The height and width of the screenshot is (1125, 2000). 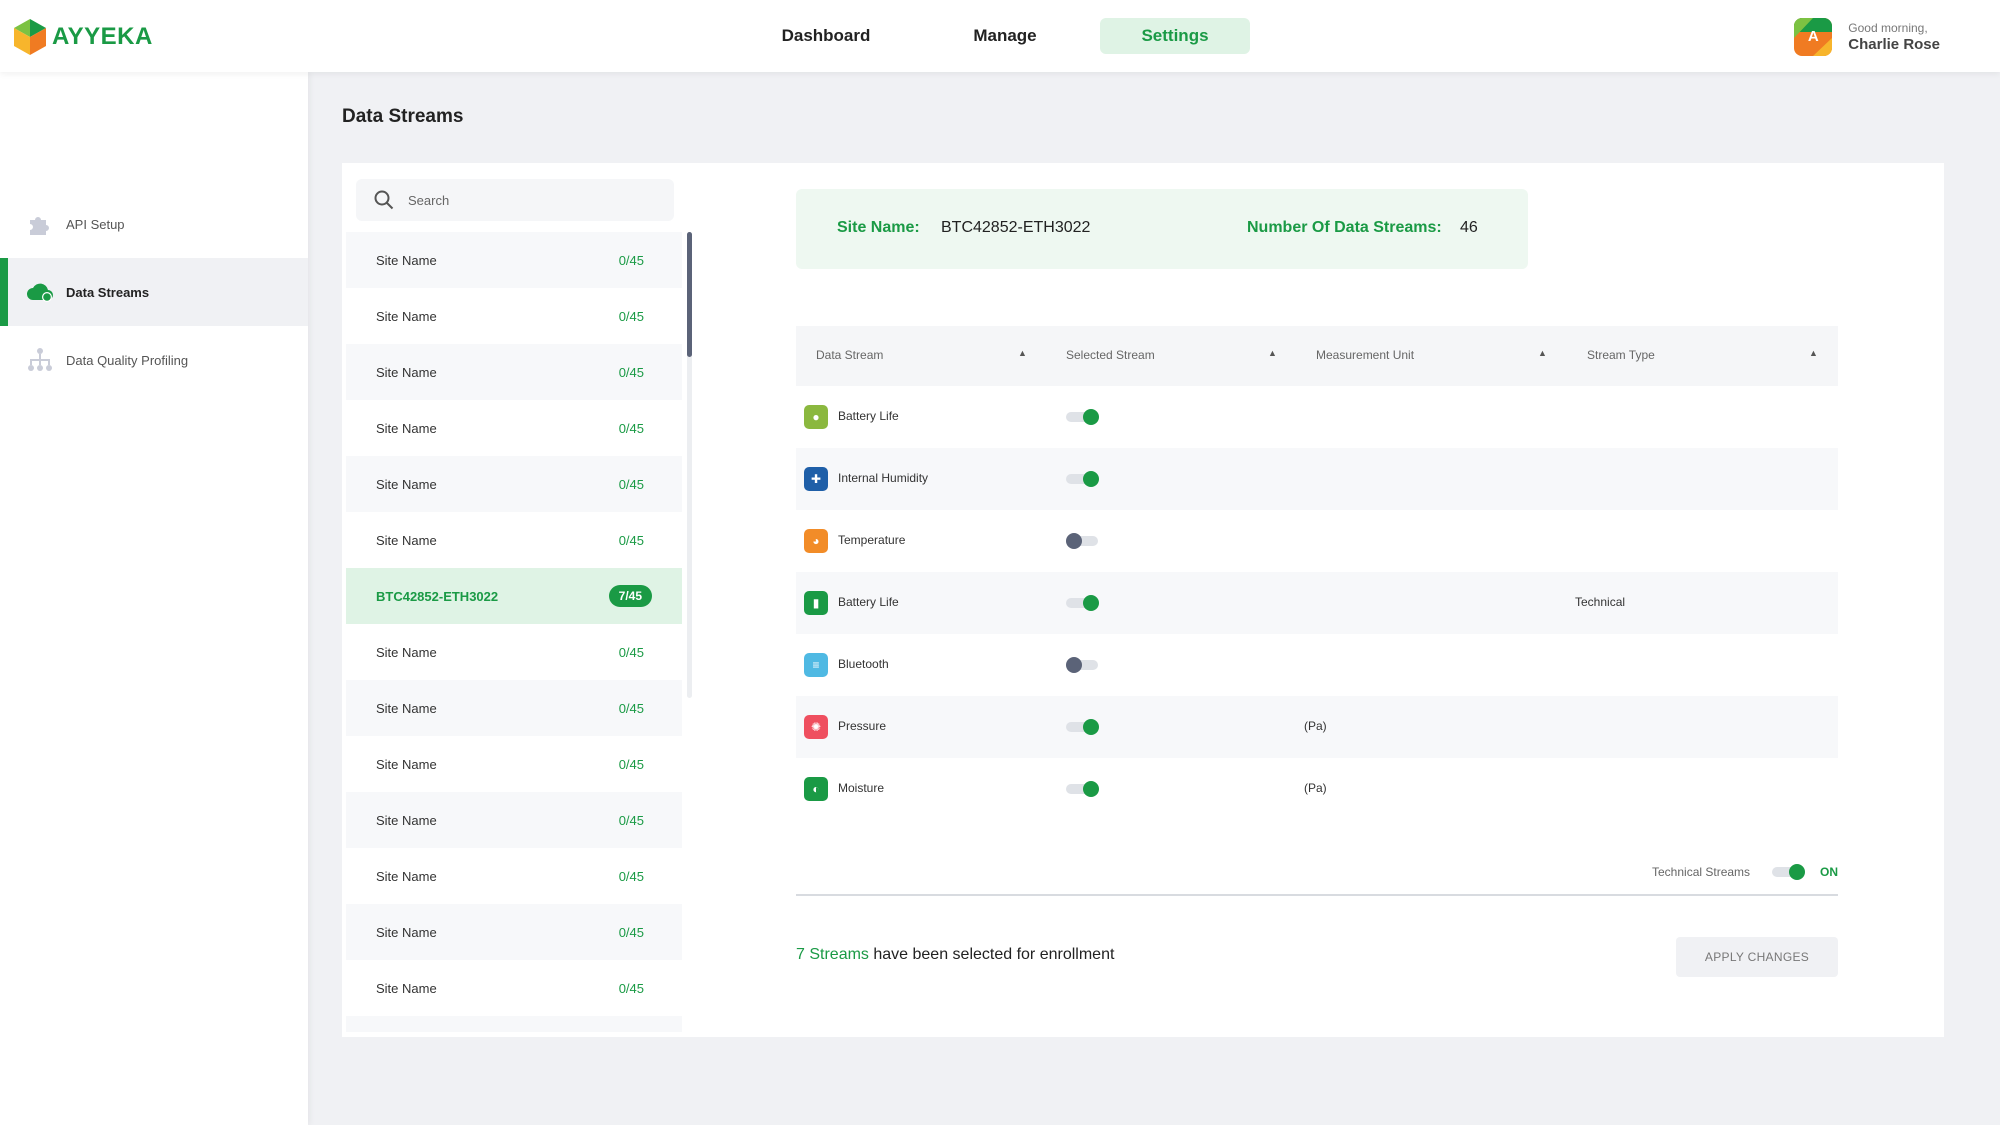 What do you see at coordinates (1005, 35) in the screenshot?
I see `nav-manage: Manage` at bounding box center [1005, 35].